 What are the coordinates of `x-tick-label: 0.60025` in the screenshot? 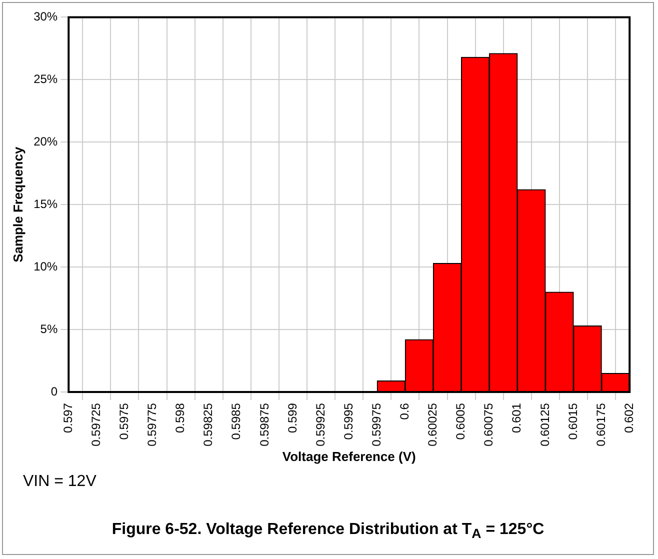 It's located at (433, 424).